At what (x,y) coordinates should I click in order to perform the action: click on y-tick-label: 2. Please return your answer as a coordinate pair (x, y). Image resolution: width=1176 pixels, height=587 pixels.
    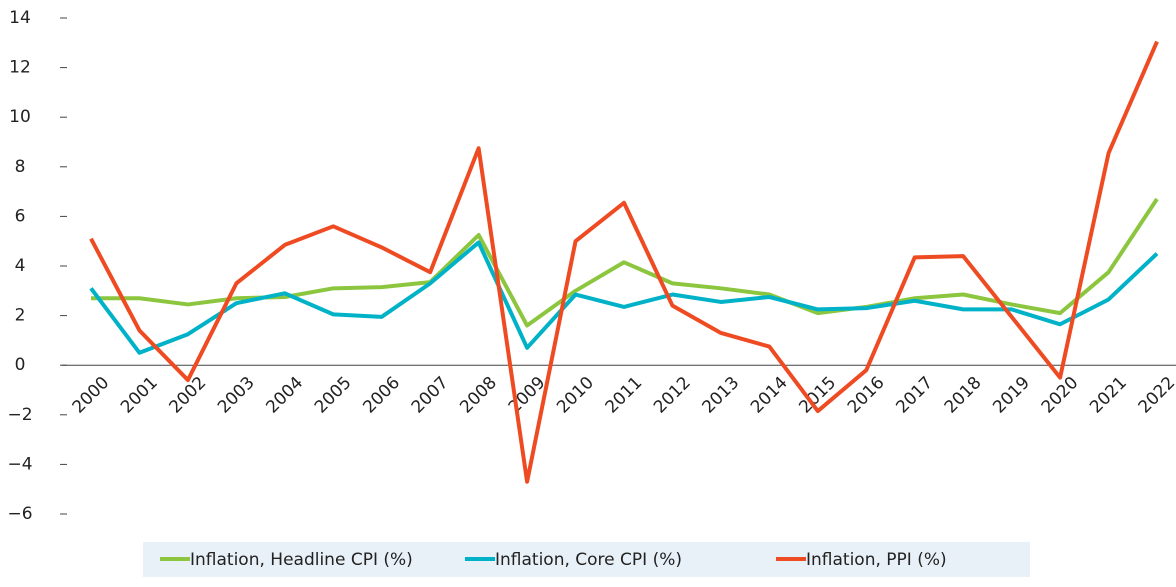
    Looking at the image, I should click on (20, 316).